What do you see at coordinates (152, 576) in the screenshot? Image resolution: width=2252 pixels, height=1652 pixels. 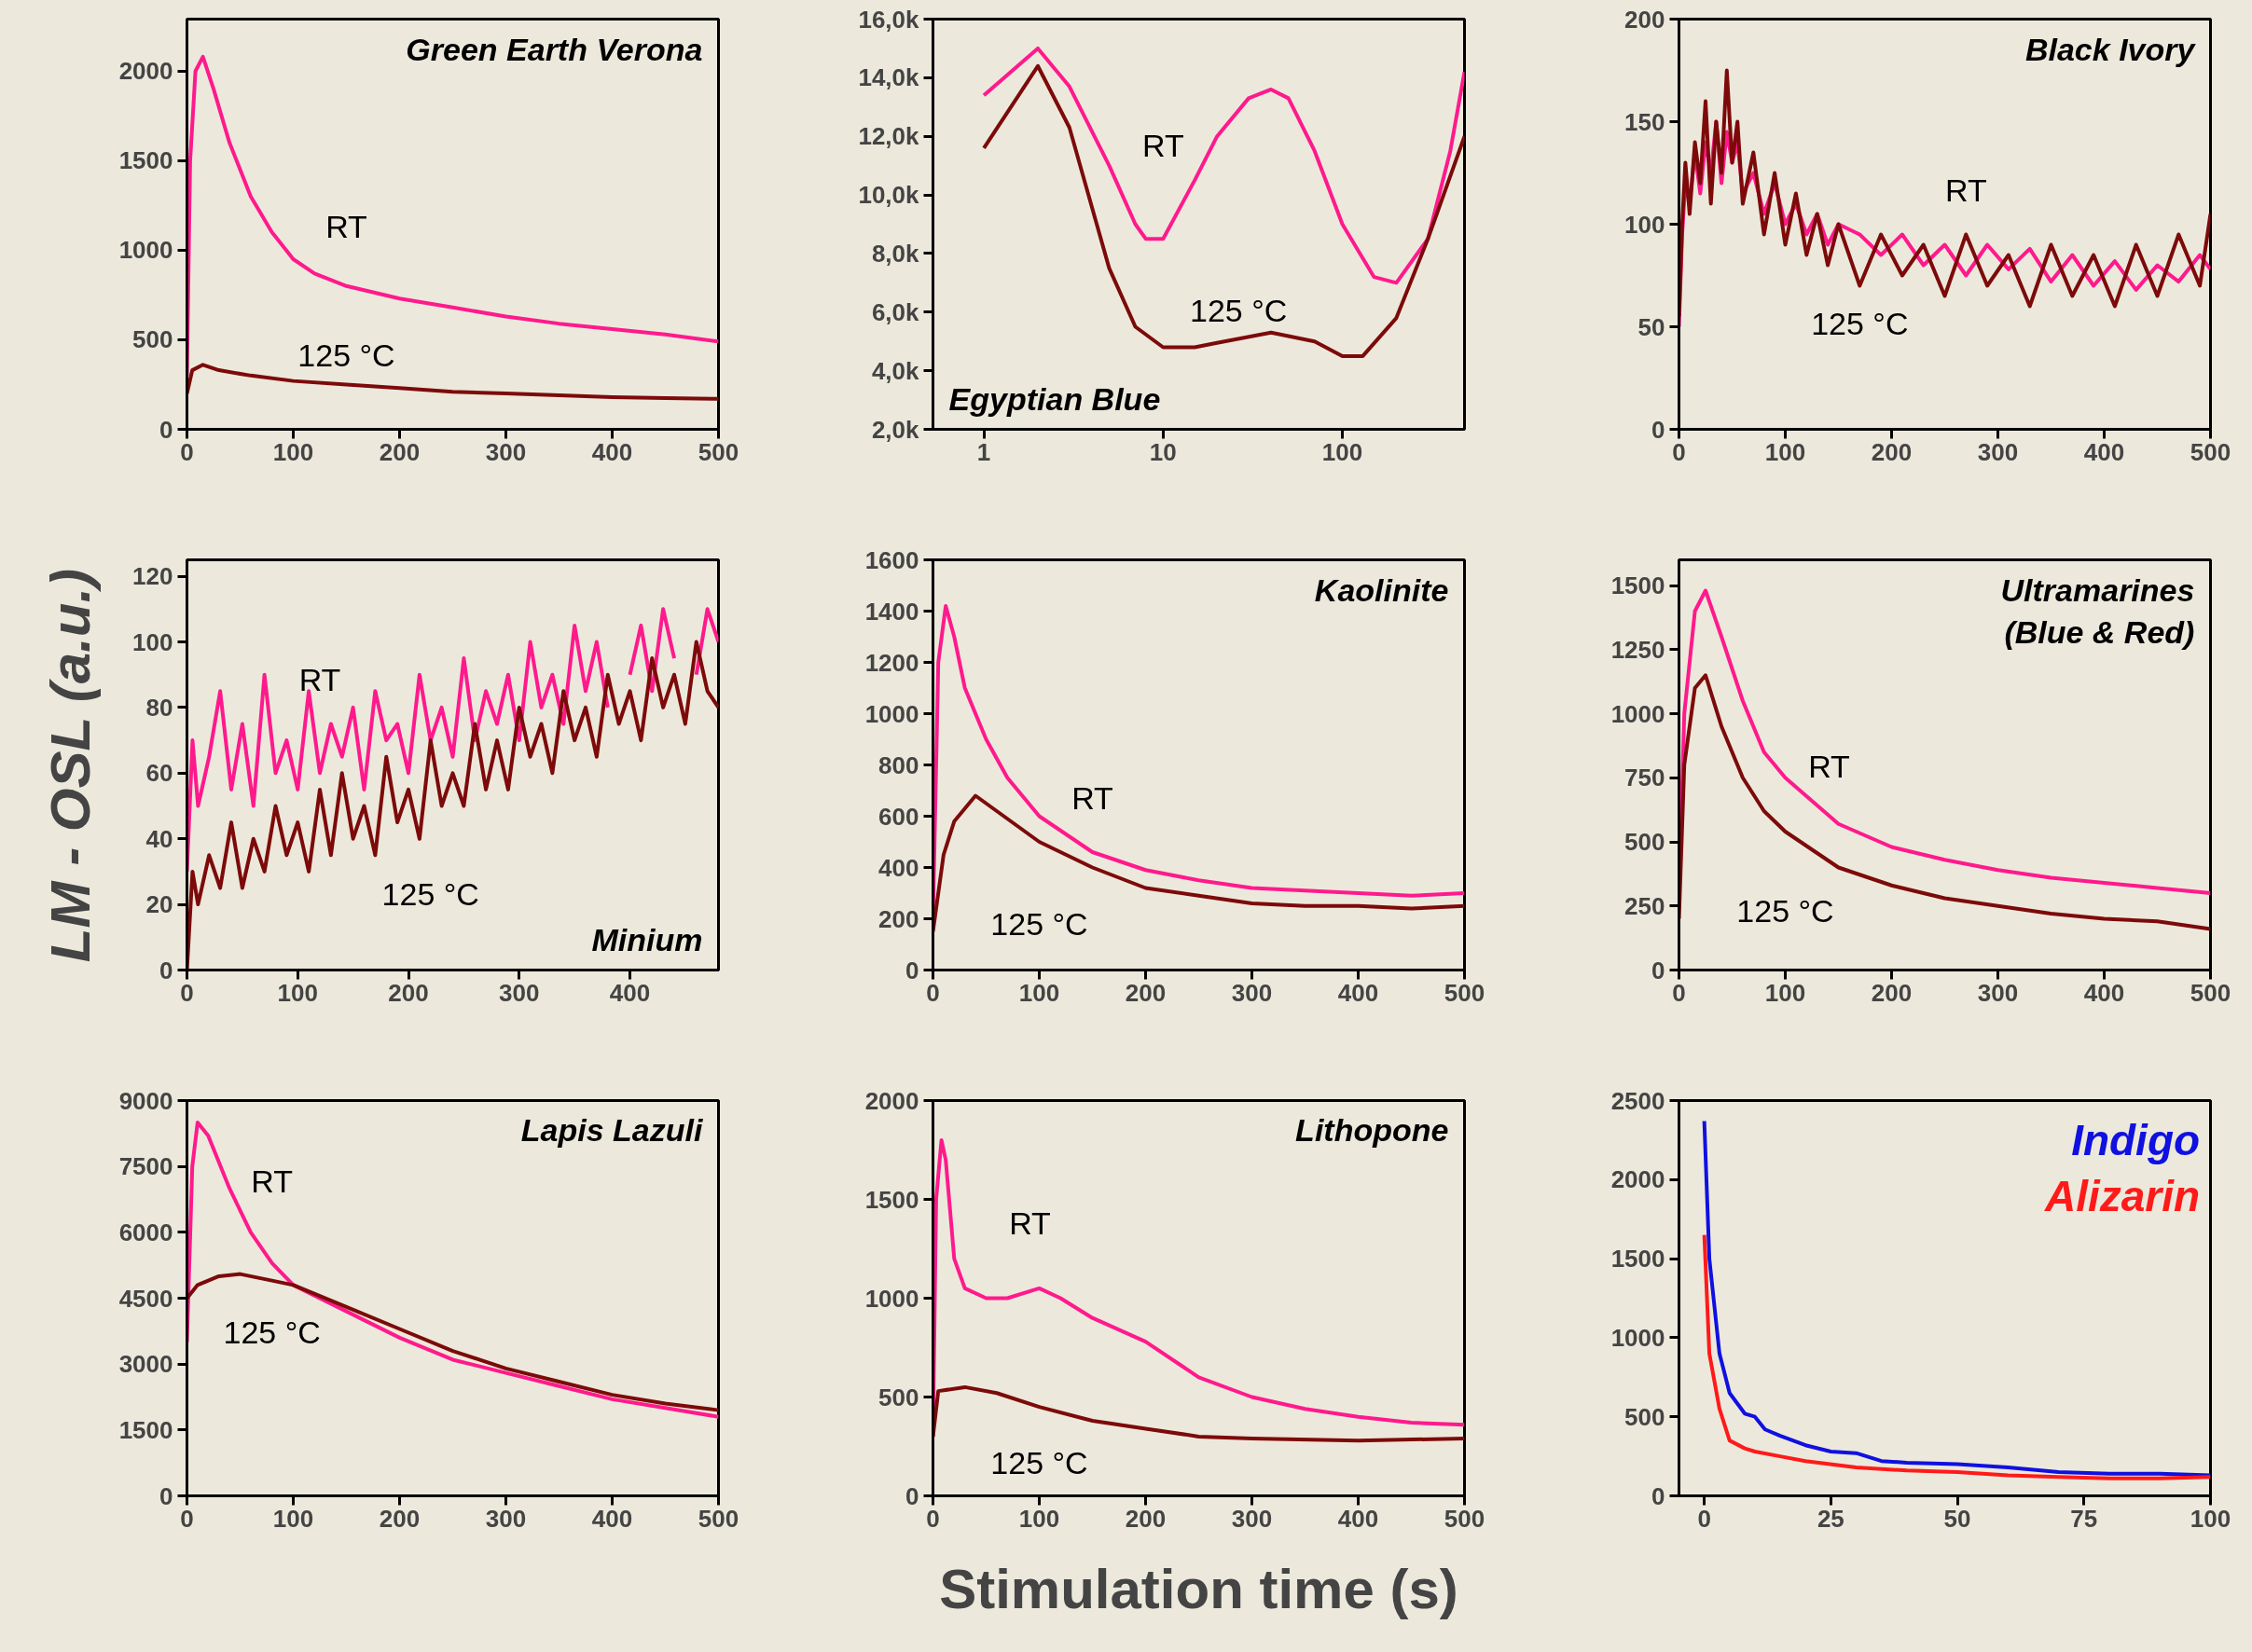 I see `y-tick-label: 120` at bounding box center [152, 576].